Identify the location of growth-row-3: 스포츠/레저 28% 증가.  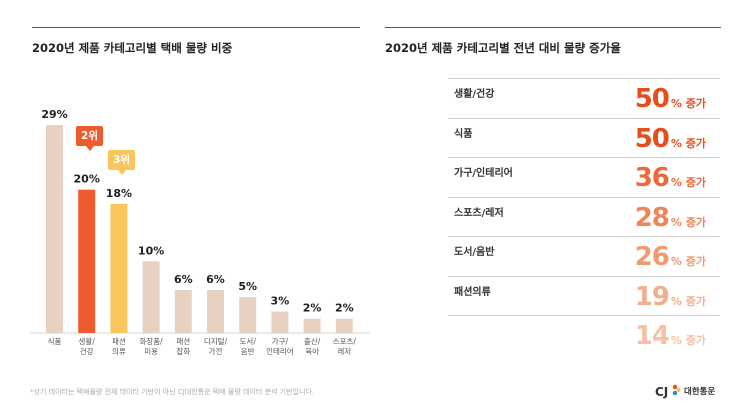
(584, 216).